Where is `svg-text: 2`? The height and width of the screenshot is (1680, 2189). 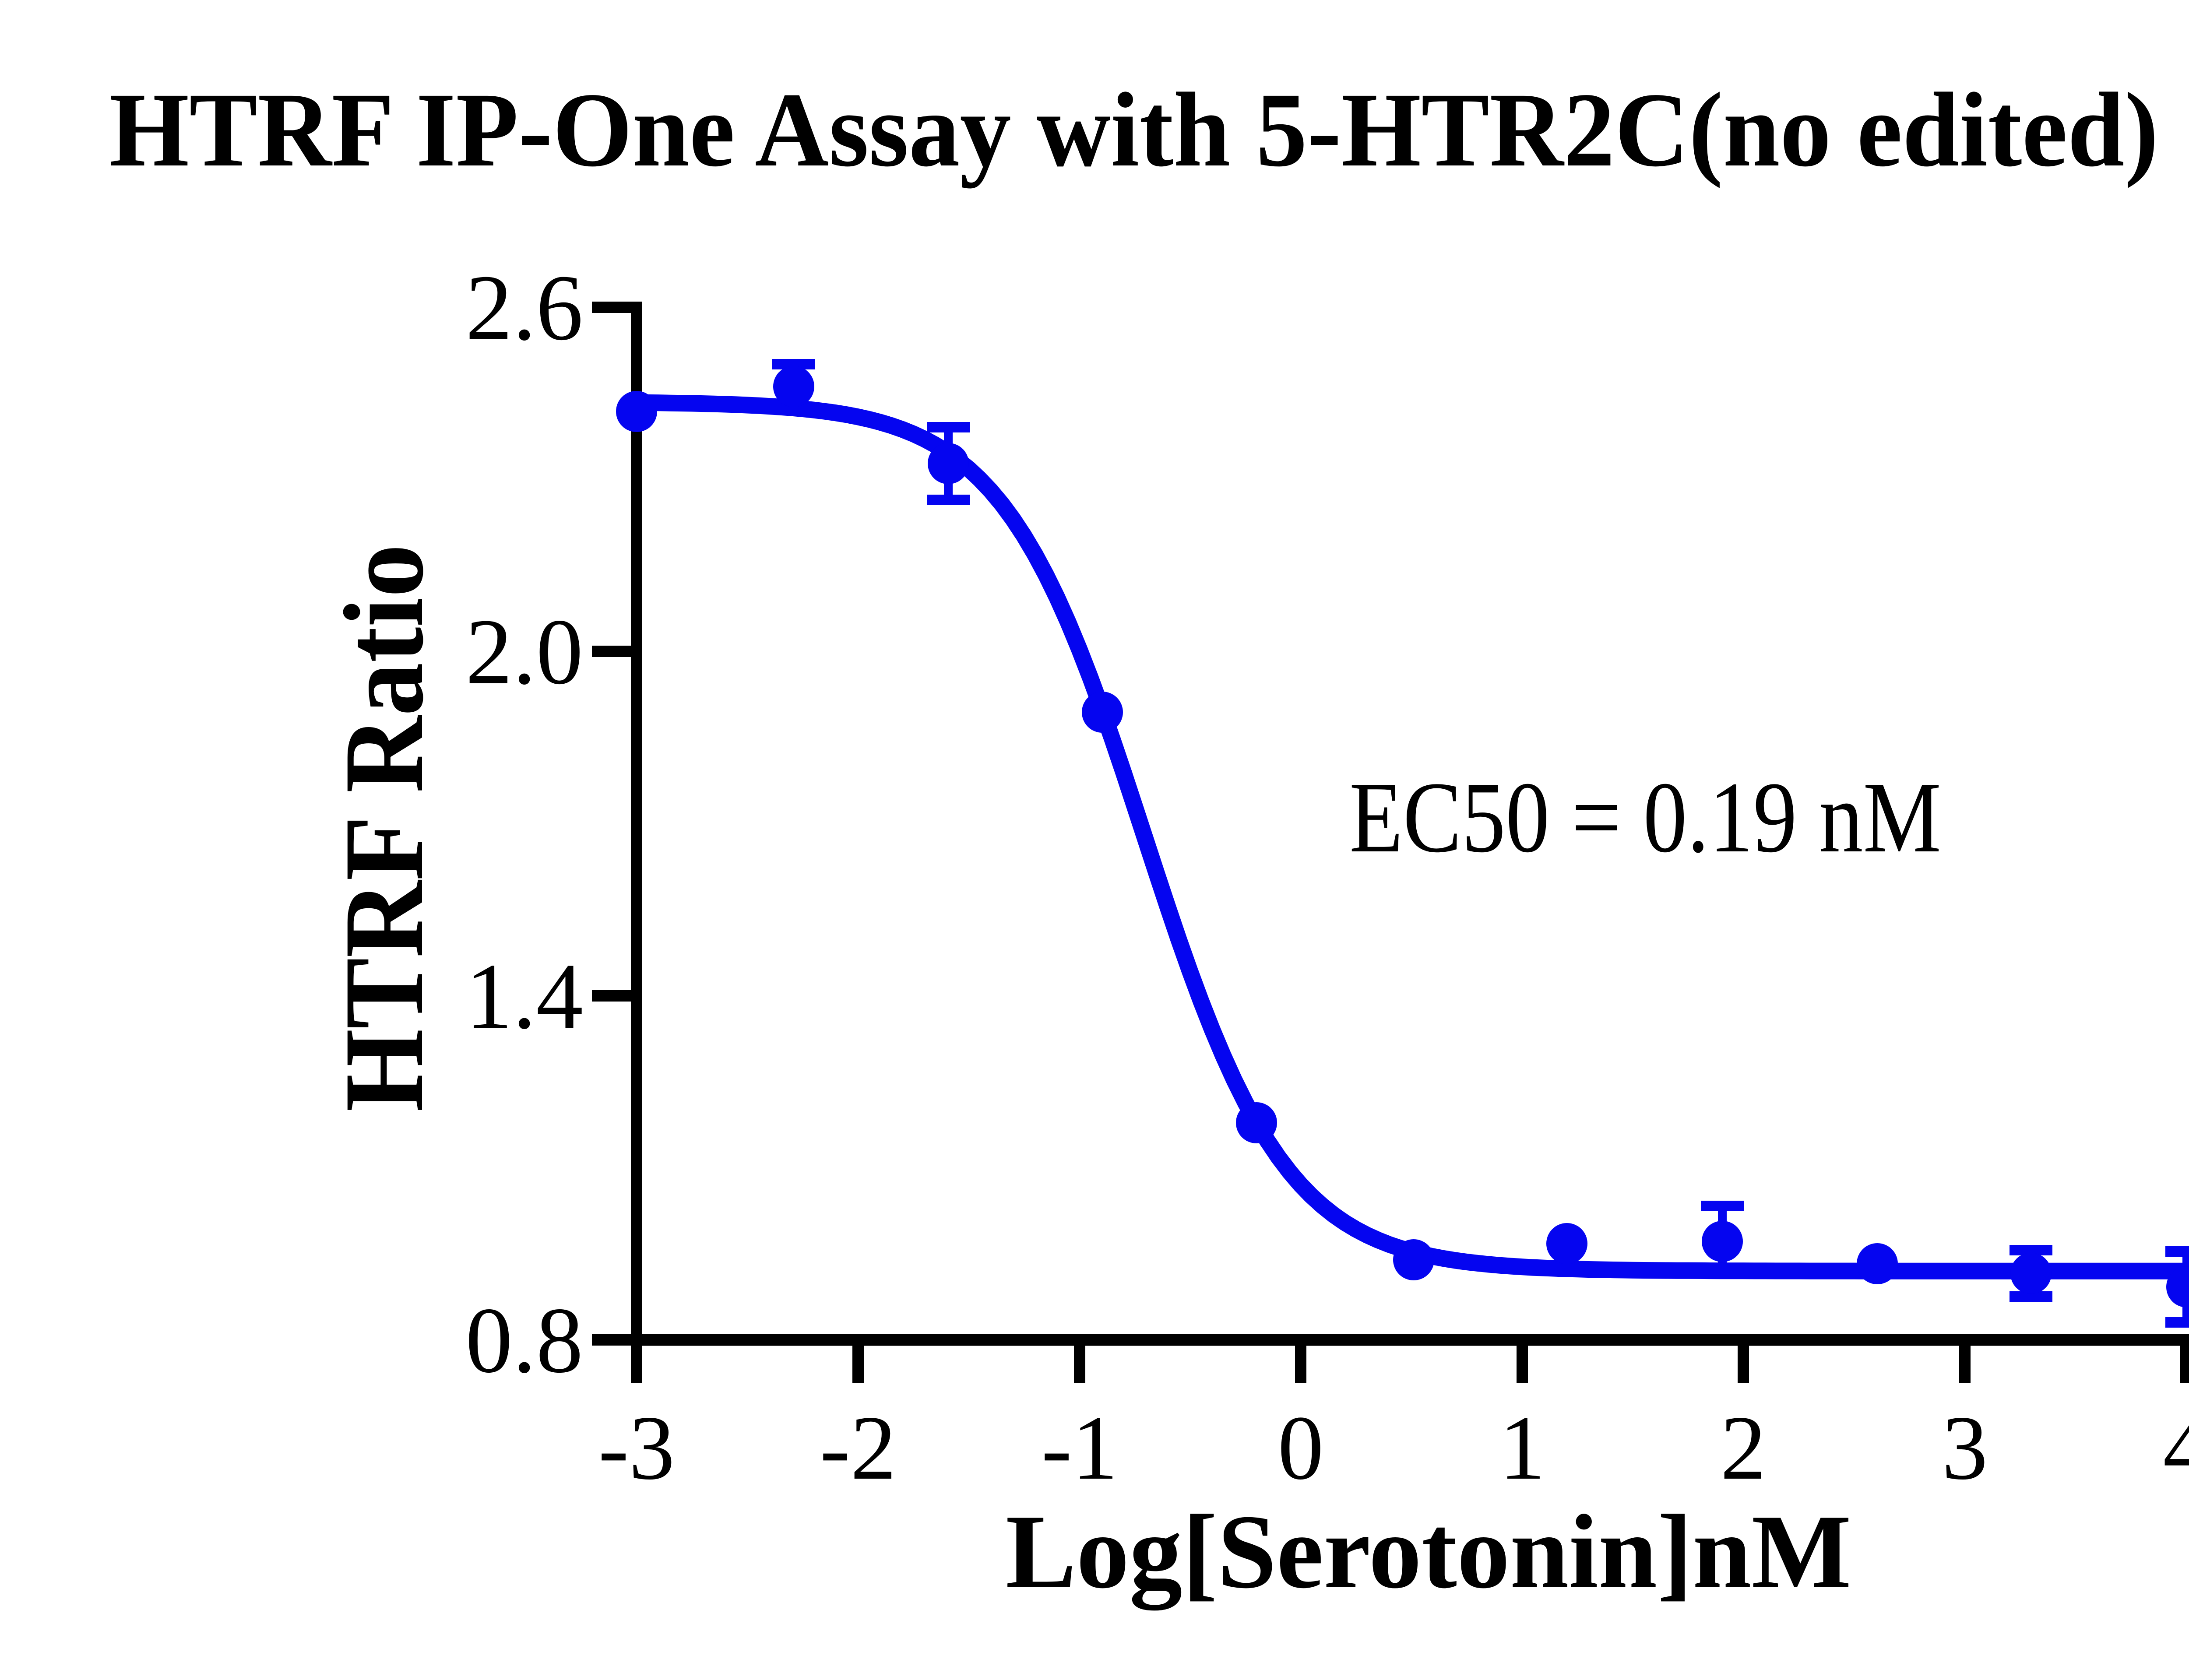 svg-text: 2 is located at coordinates (1744, 1448).